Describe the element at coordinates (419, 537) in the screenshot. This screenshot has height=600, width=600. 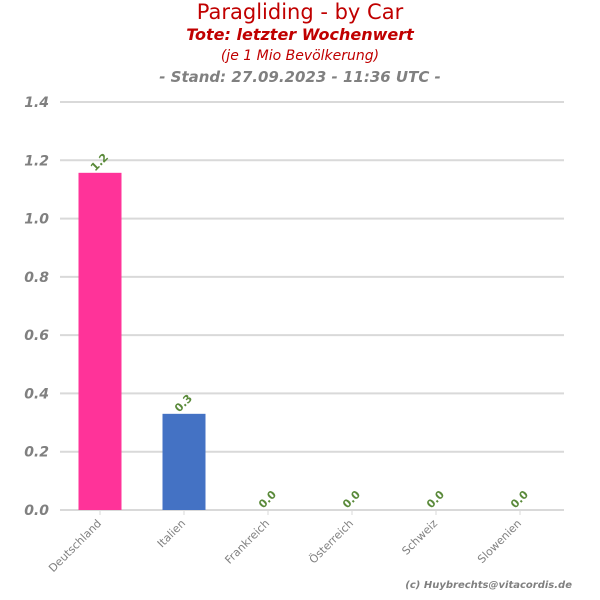
I see `x-tick-label: Schweiz` at that location.